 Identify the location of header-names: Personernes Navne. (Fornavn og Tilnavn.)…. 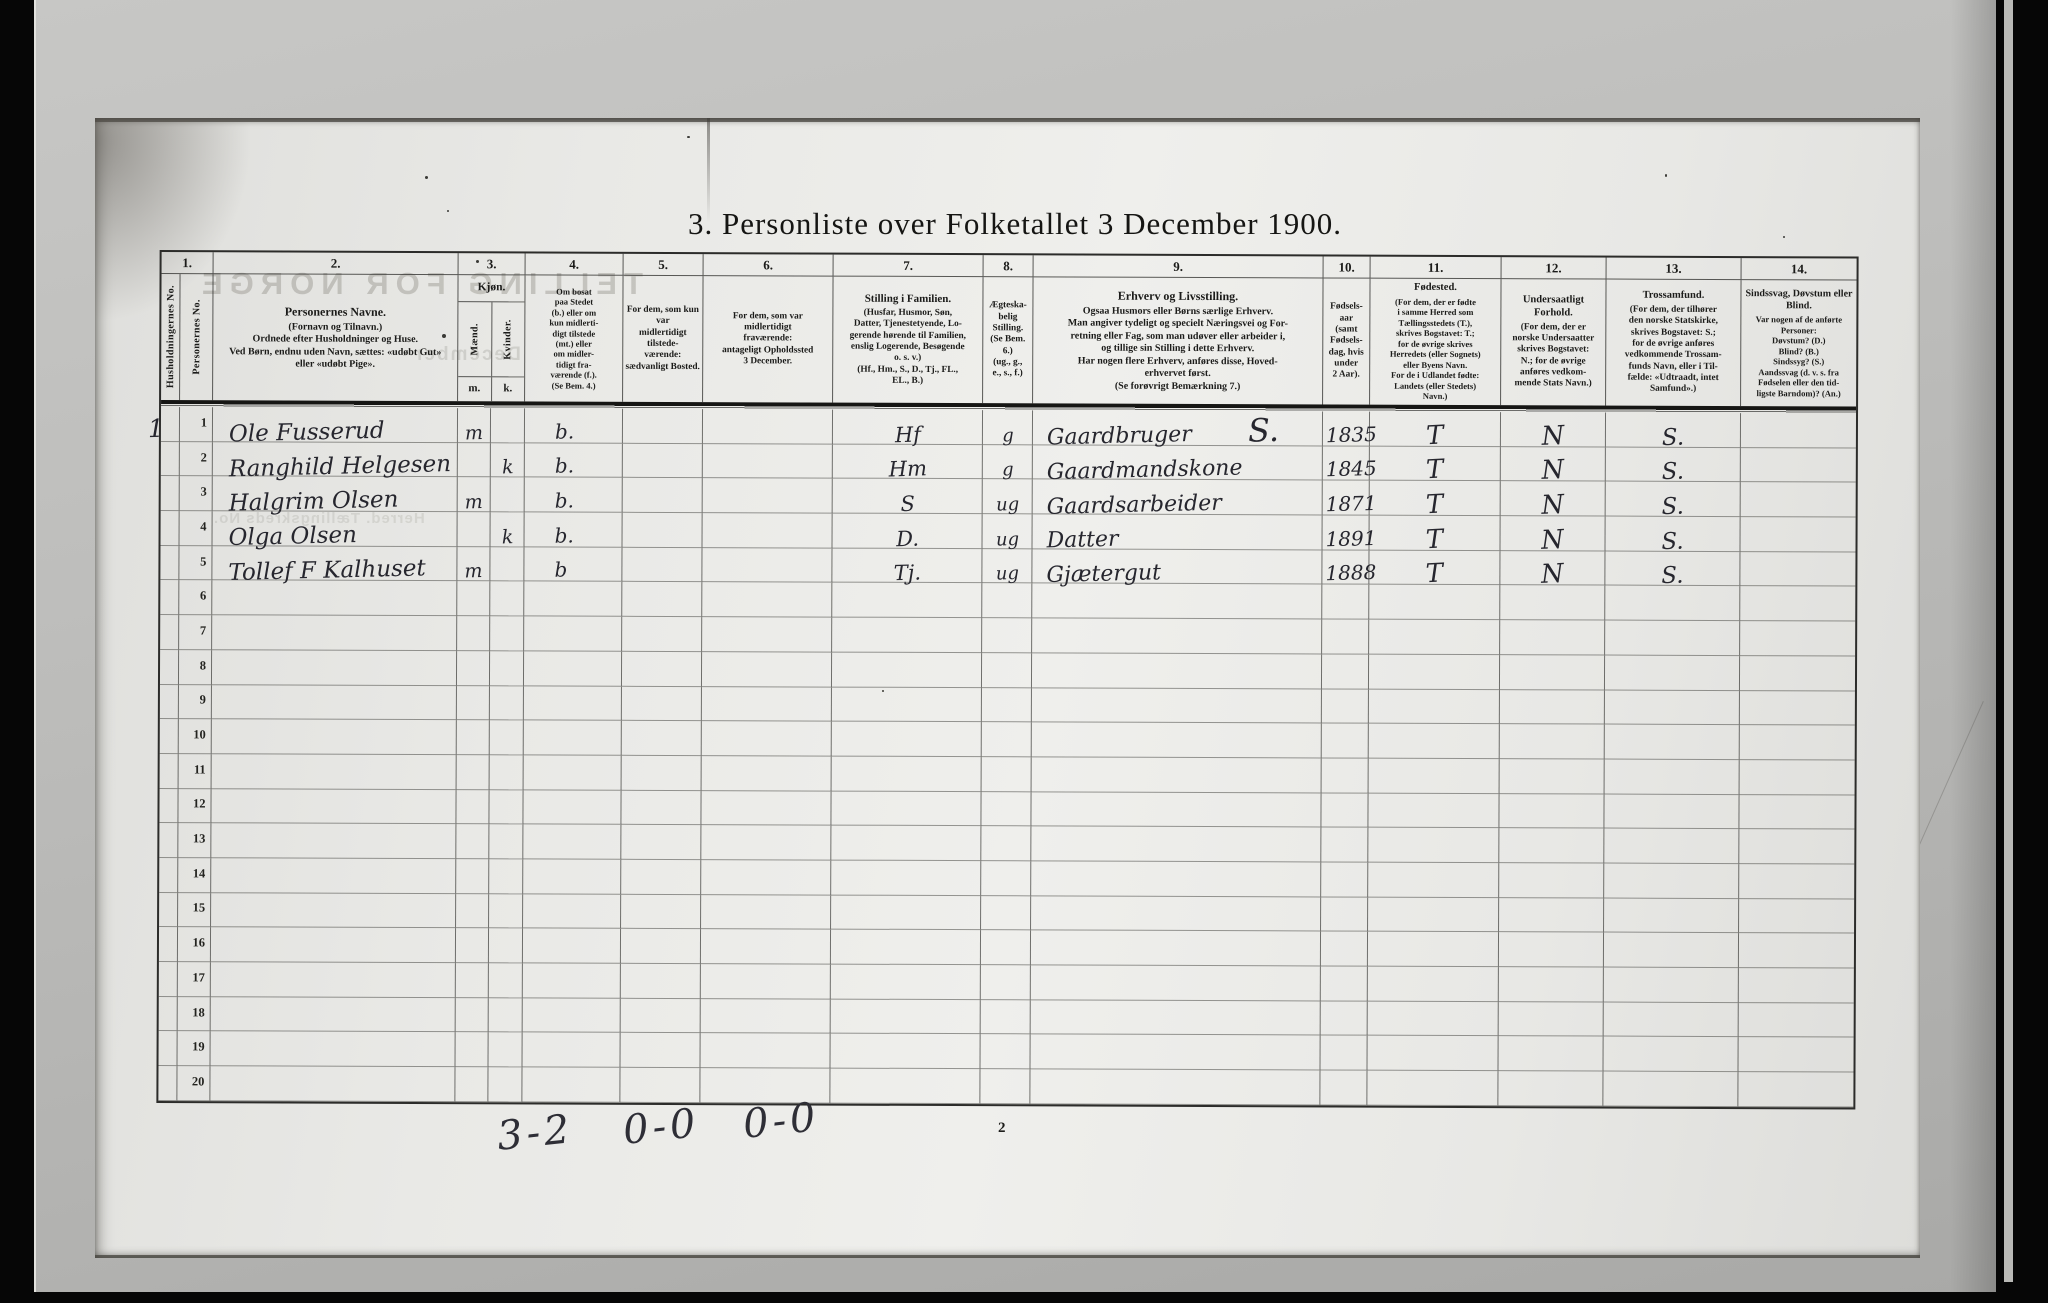
(336, 338).